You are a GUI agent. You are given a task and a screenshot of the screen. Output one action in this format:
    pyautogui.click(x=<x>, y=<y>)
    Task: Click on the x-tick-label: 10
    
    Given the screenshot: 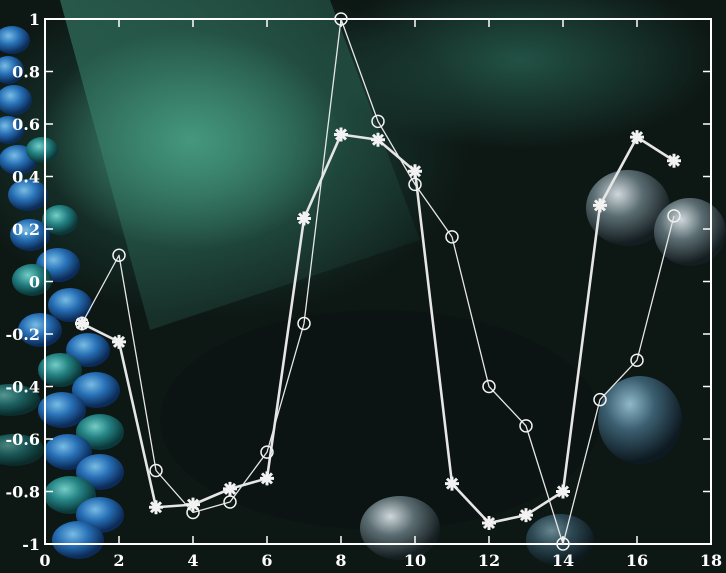 What is the action you would take?
    pyautogui.click(x=415, y=560)
    